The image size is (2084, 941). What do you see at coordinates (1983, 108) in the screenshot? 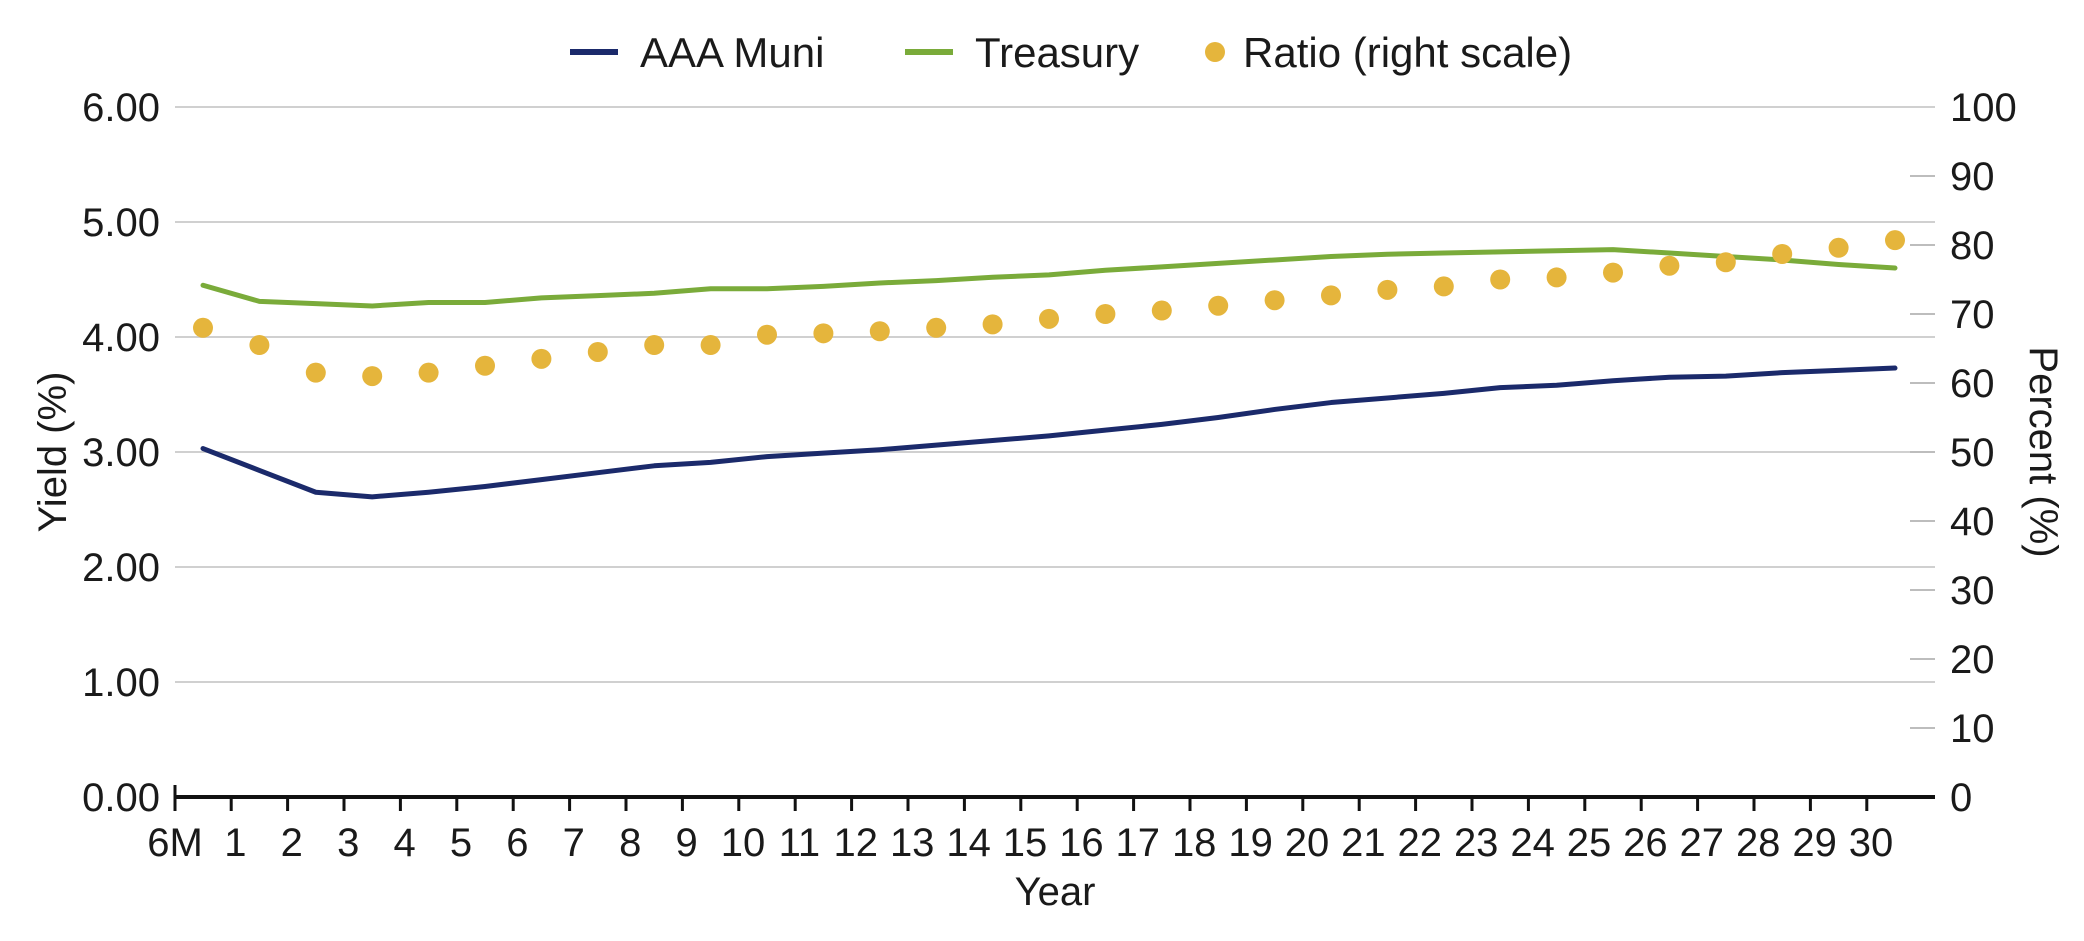
I see `y2-tick-label: 100` at bounding box center [1983, 108].